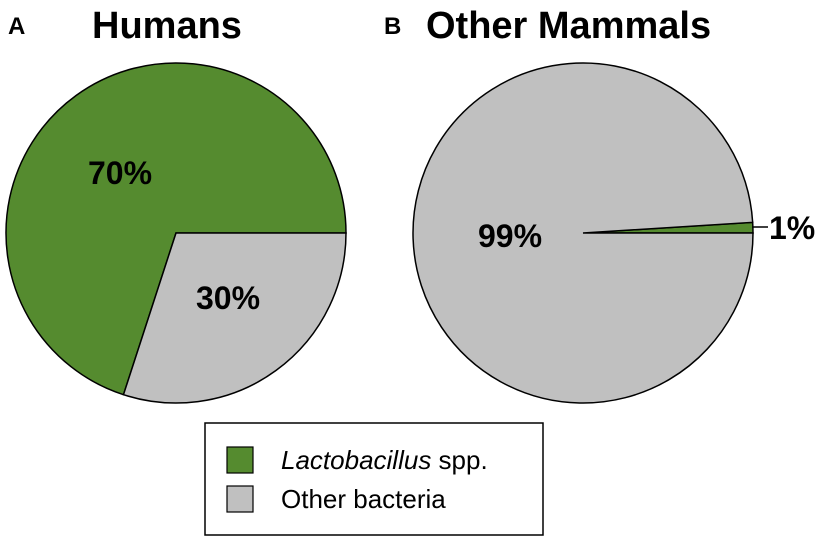 Image resolution: width=827 pixels, height=541 pixels. I want to click on legend-swatch-lactobacillus, so click(240, 460).